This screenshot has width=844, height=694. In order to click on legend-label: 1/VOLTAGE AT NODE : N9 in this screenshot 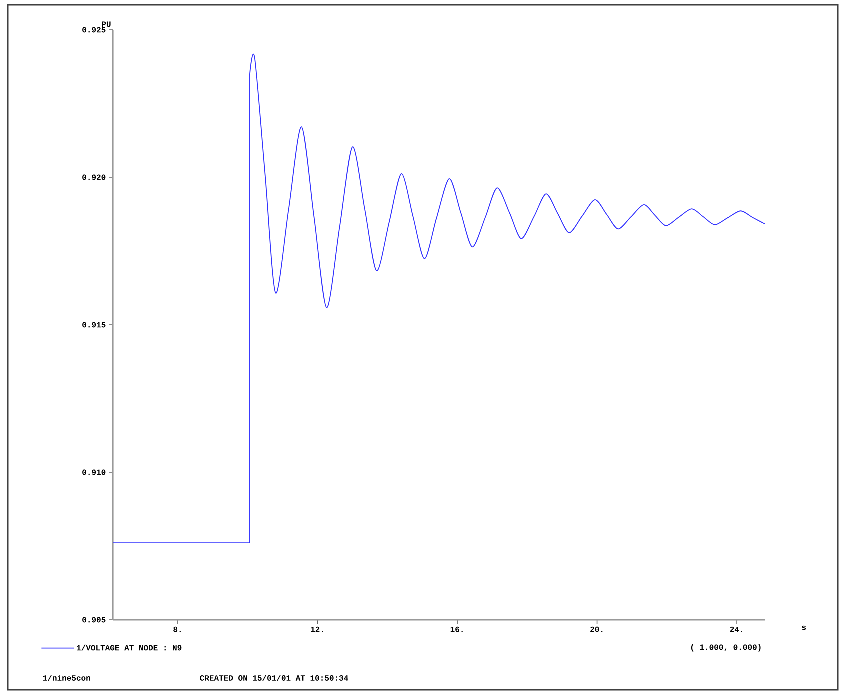, I will do `click(129, 647)`.